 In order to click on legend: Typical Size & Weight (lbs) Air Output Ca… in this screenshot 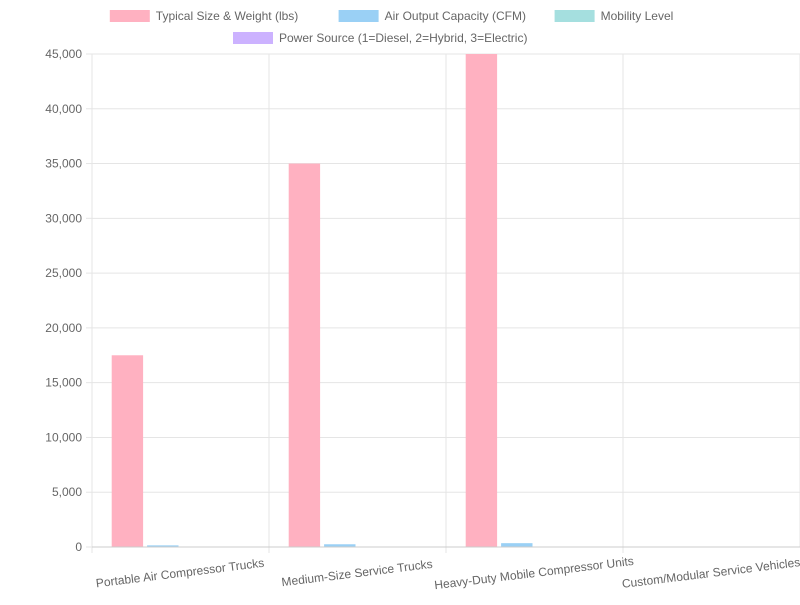, I will do `click(392, 27)`.